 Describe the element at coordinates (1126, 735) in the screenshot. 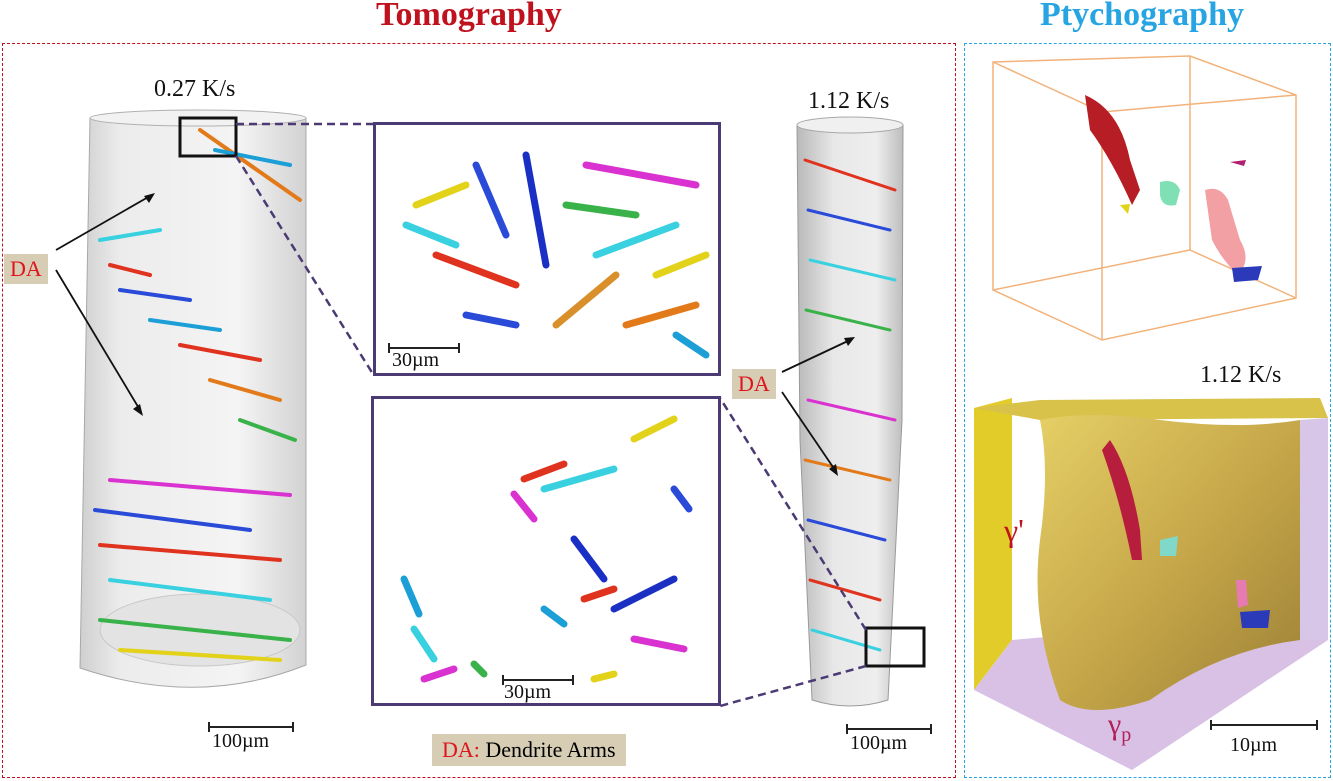

I see `phase-gamma-p-subscript: p` at that location.